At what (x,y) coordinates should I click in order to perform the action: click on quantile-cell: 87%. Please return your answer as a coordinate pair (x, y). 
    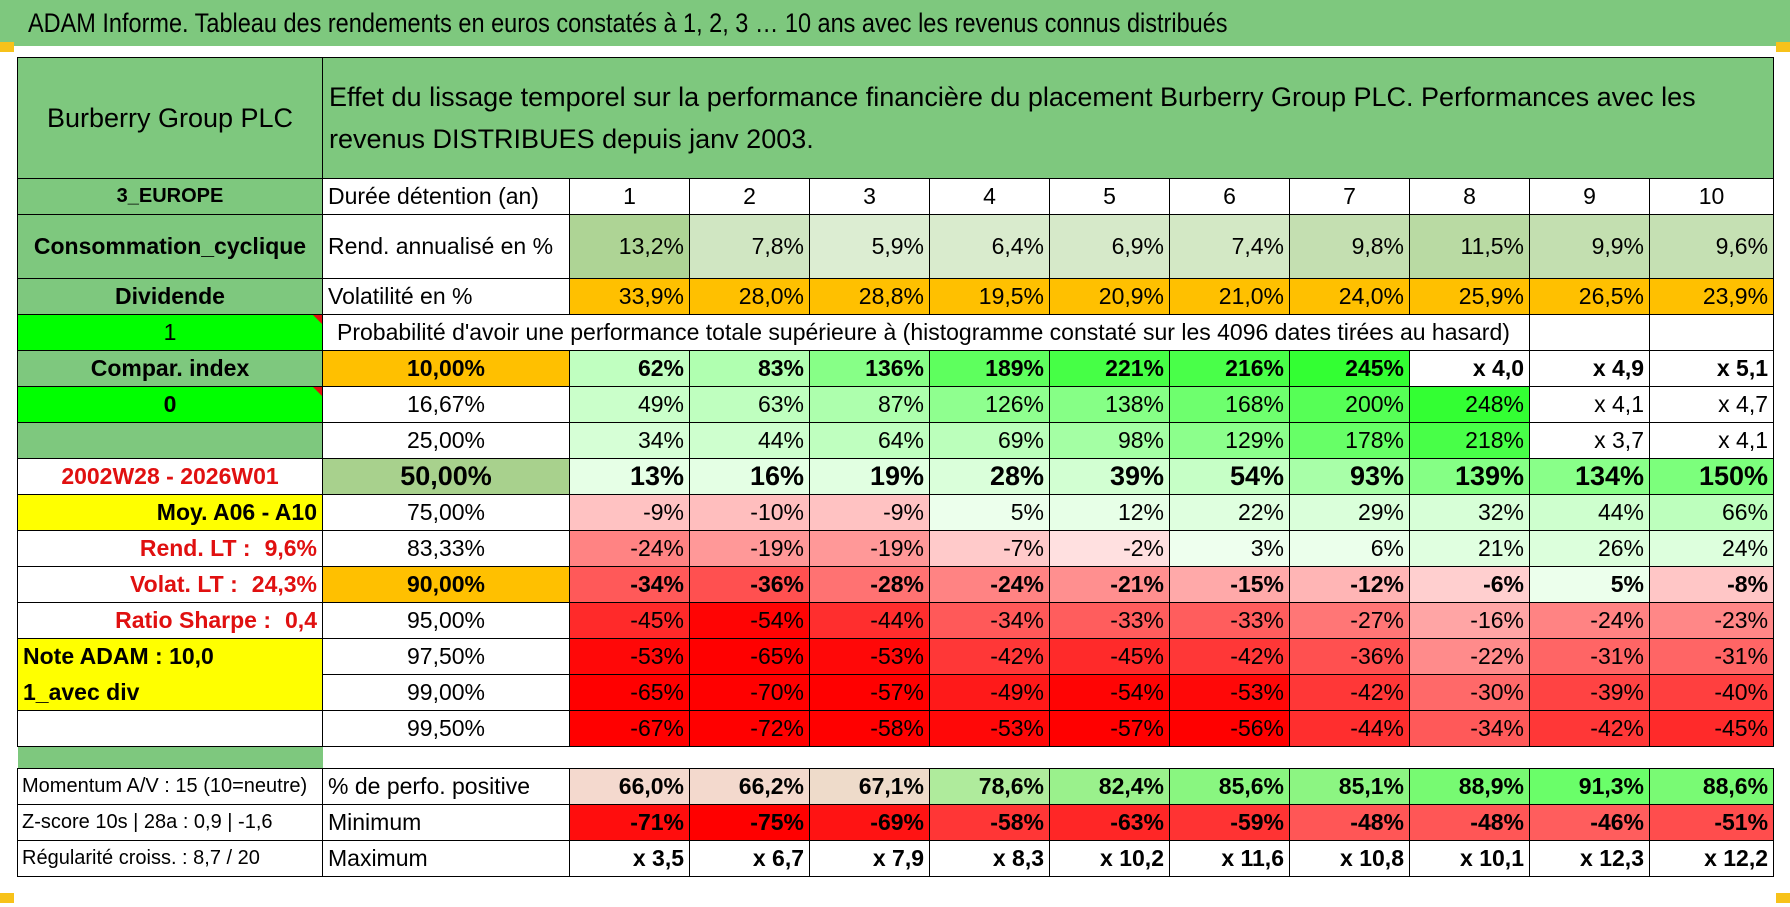
    Looking at the image, I should click on (869, 404).